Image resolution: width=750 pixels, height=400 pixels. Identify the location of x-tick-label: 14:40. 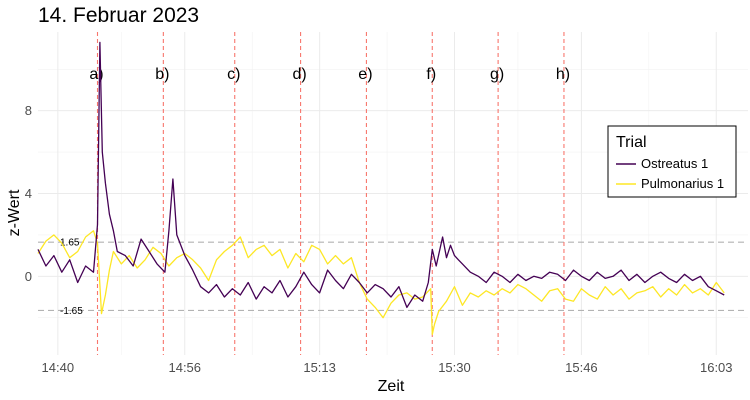
(58, 367).